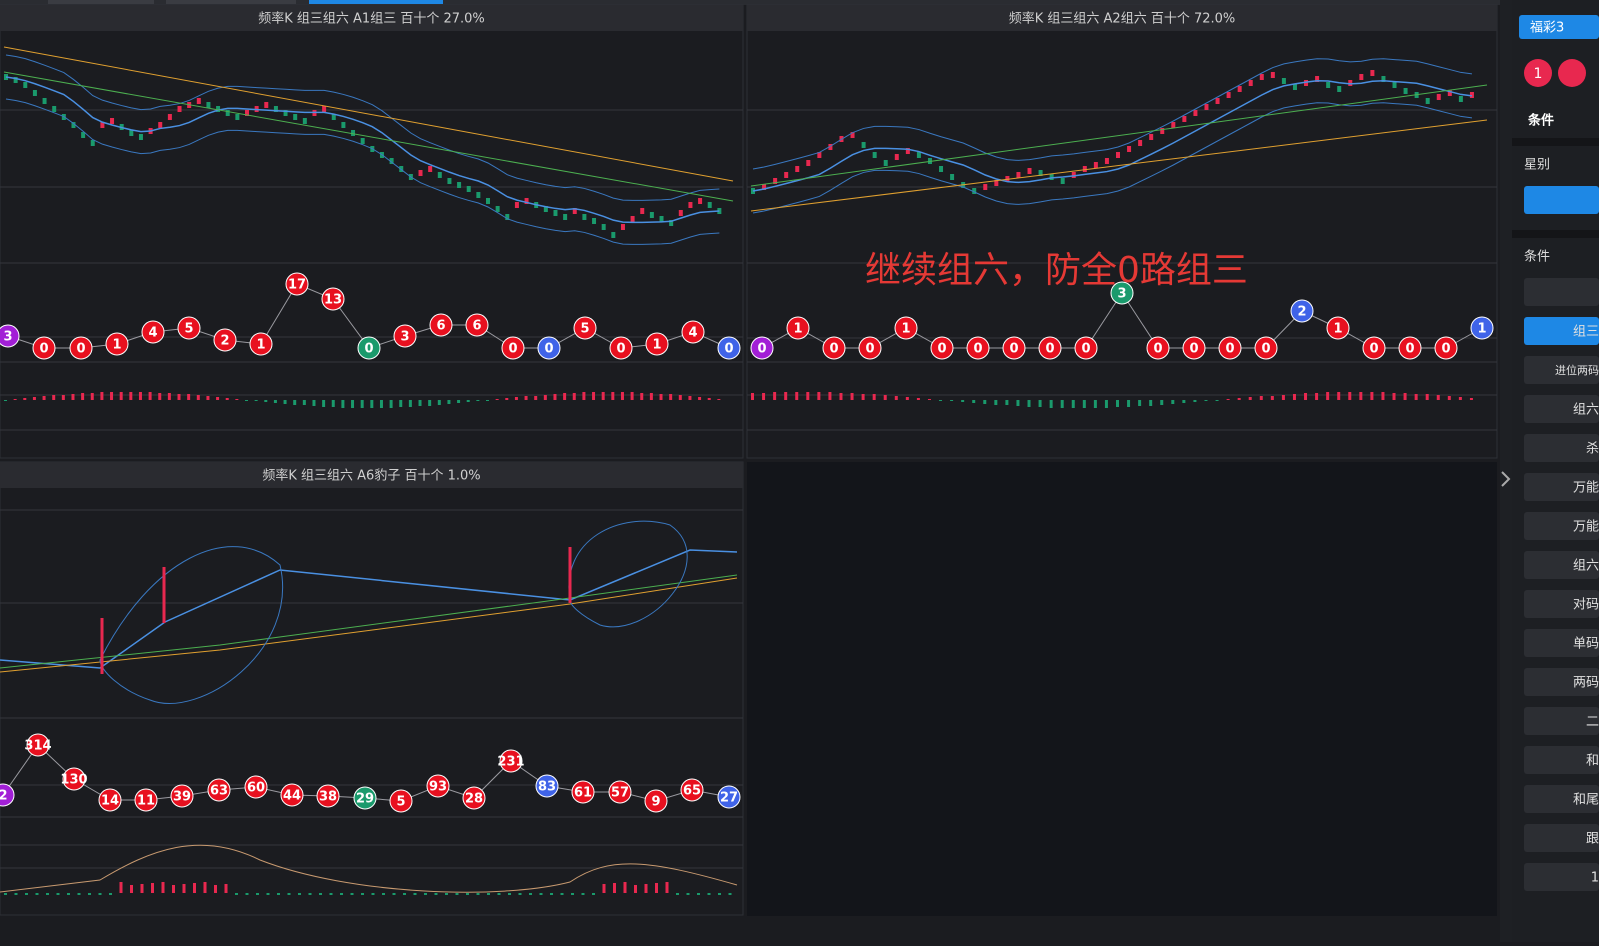 Image resolution: width=1599 pixels, height=946 pixels. I want to click on ball-label: 27, so click(729, 798).